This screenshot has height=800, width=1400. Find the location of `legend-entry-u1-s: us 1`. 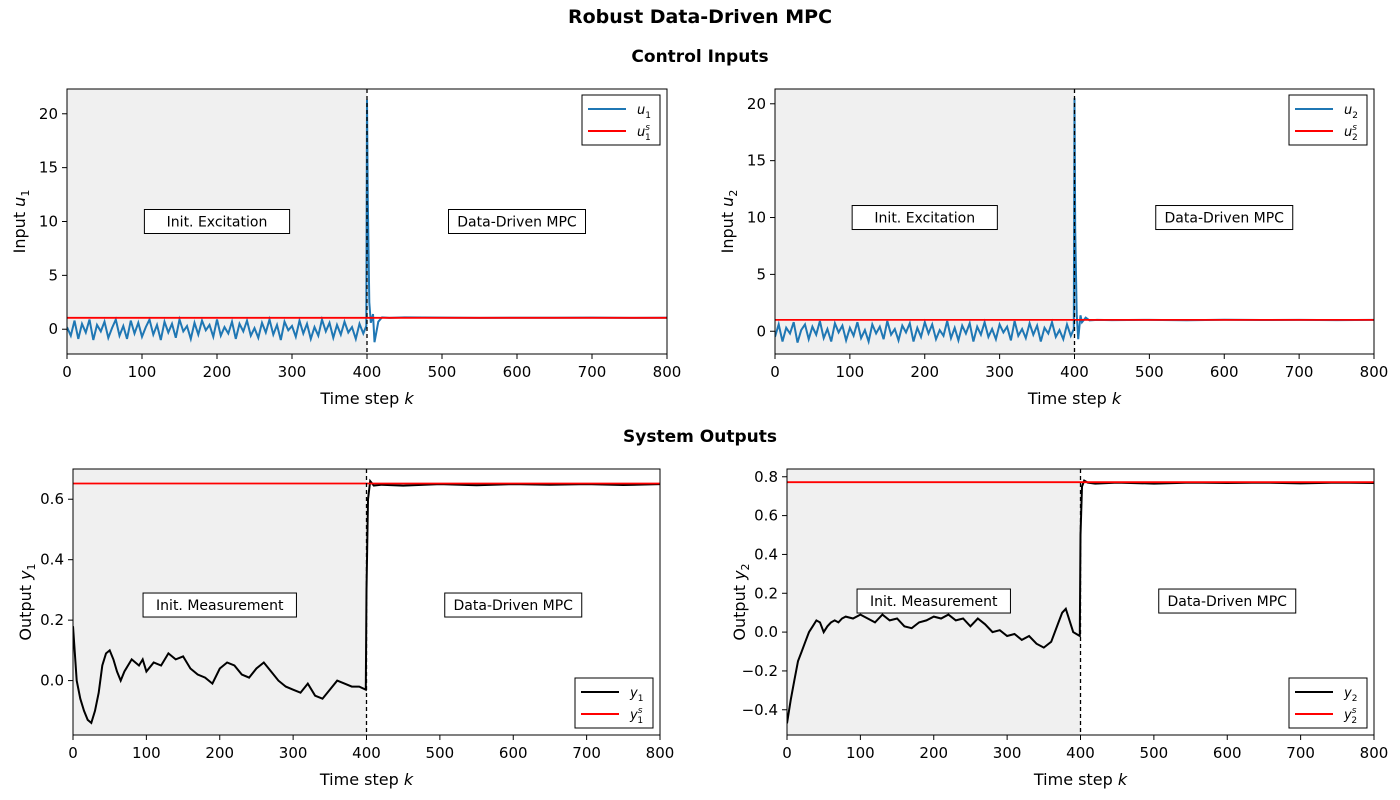

legend-entry-u1-s: us 1 is located at coordinates (644, 133).